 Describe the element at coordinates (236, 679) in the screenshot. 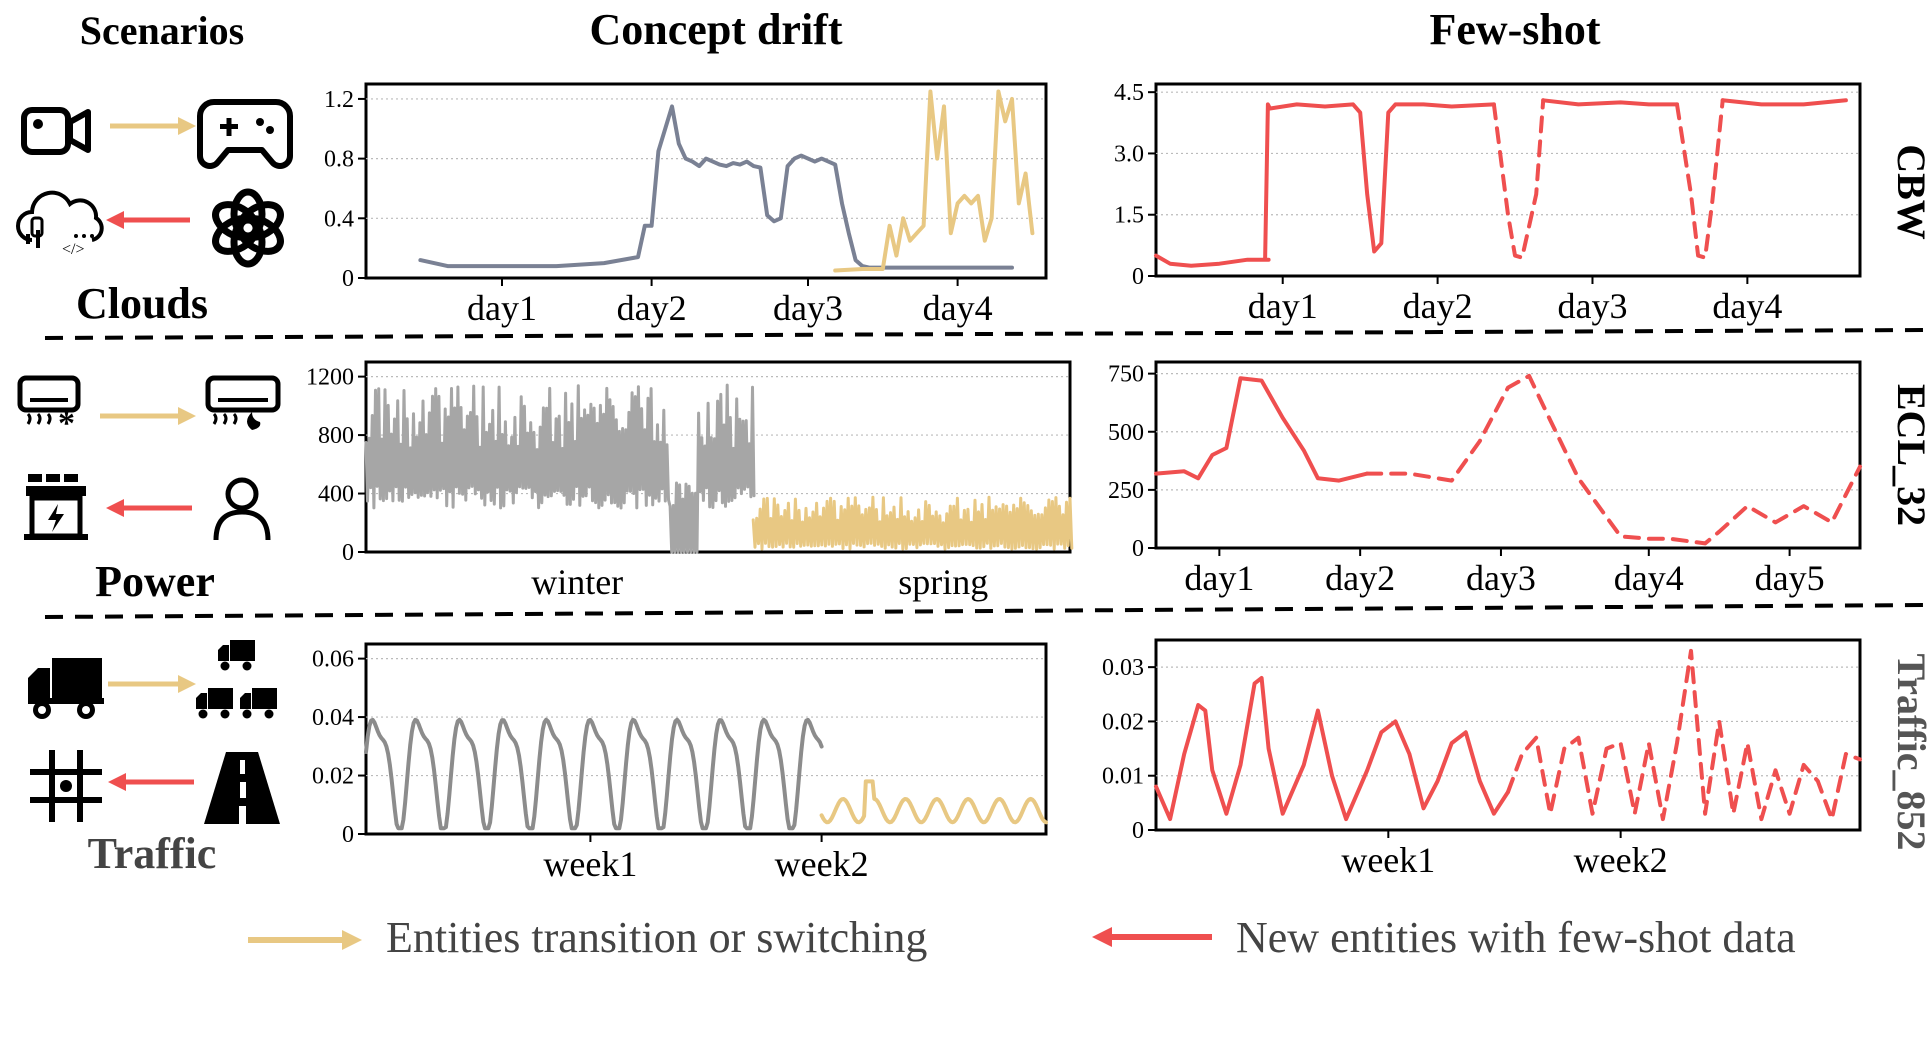

I see `truck-fleet-icon` at that location.